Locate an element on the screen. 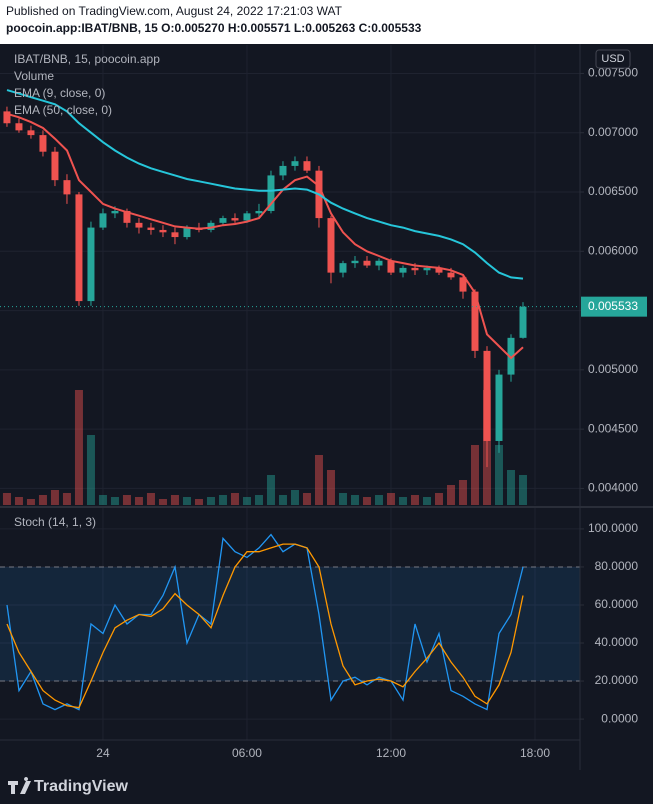 The image size is (653, 804). legend-entry: EMA (50, close, 0) is located at coordinates (63, 110).